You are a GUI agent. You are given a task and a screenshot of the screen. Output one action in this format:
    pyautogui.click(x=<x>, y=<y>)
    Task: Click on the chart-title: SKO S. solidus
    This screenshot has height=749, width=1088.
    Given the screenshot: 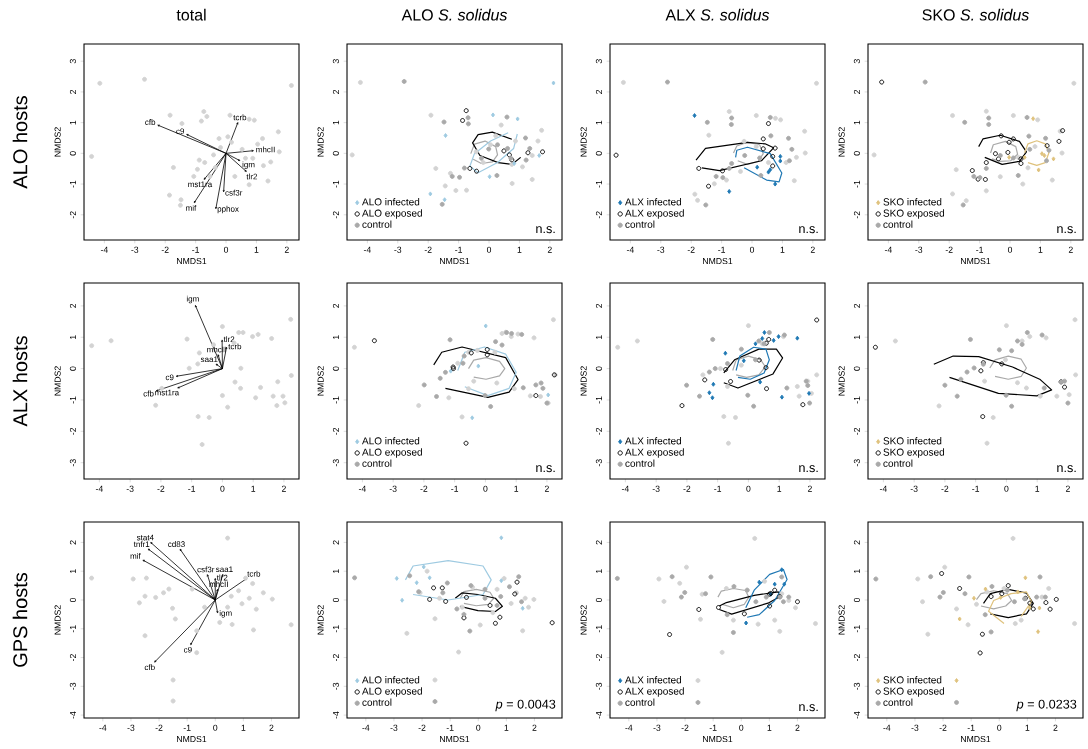 What is the action you would take?
    pyautogui.click(x=975, y=14)
    